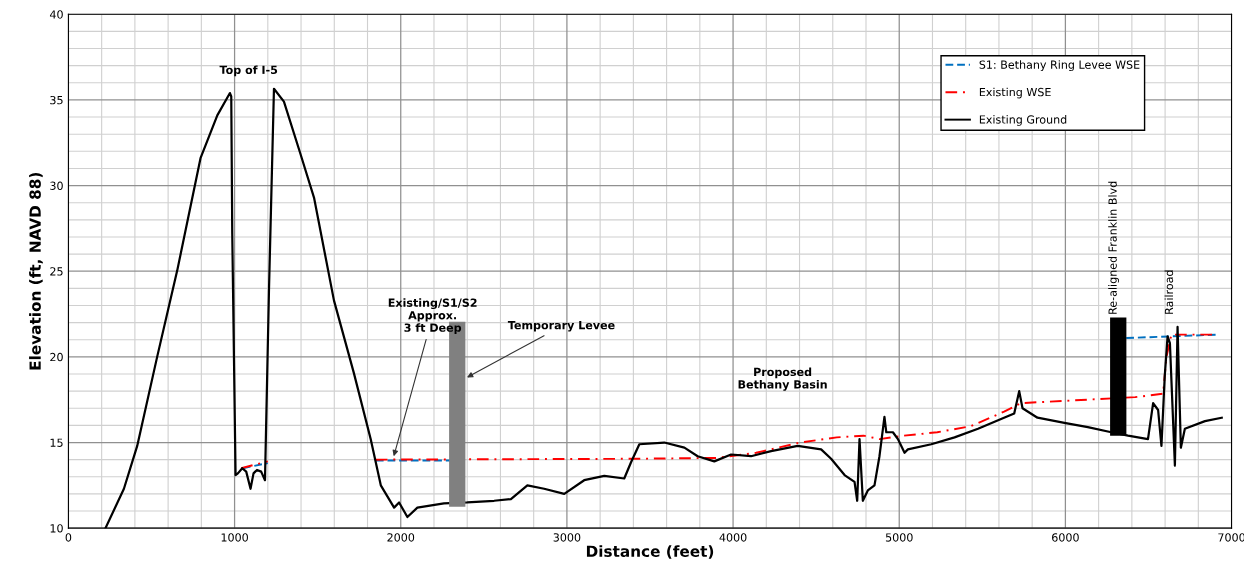 The width and height of the screenshot is (1244, 571). Describe the element at coordinates (401, 537) in the screenshot. I see `x-tick-label: 2000` at that location.